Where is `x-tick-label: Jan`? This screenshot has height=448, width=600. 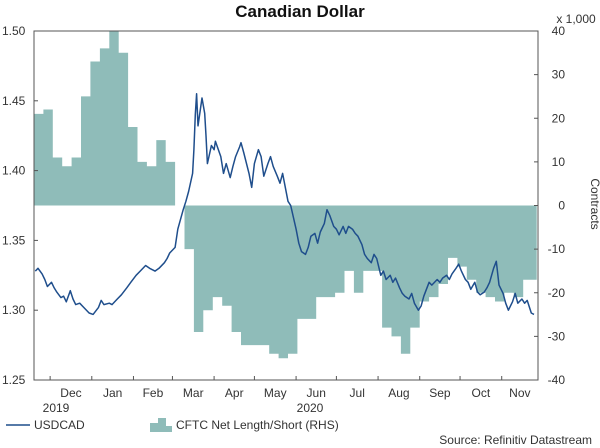
x-tick-label: Jan is located at coordinates (112, 393).